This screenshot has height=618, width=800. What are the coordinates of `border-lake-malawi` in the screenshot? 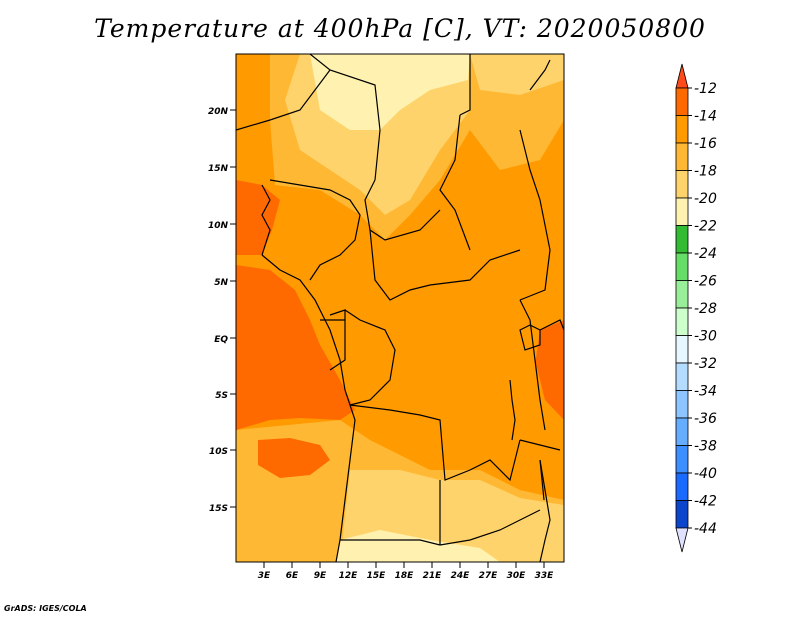 It's located at (542, 480).